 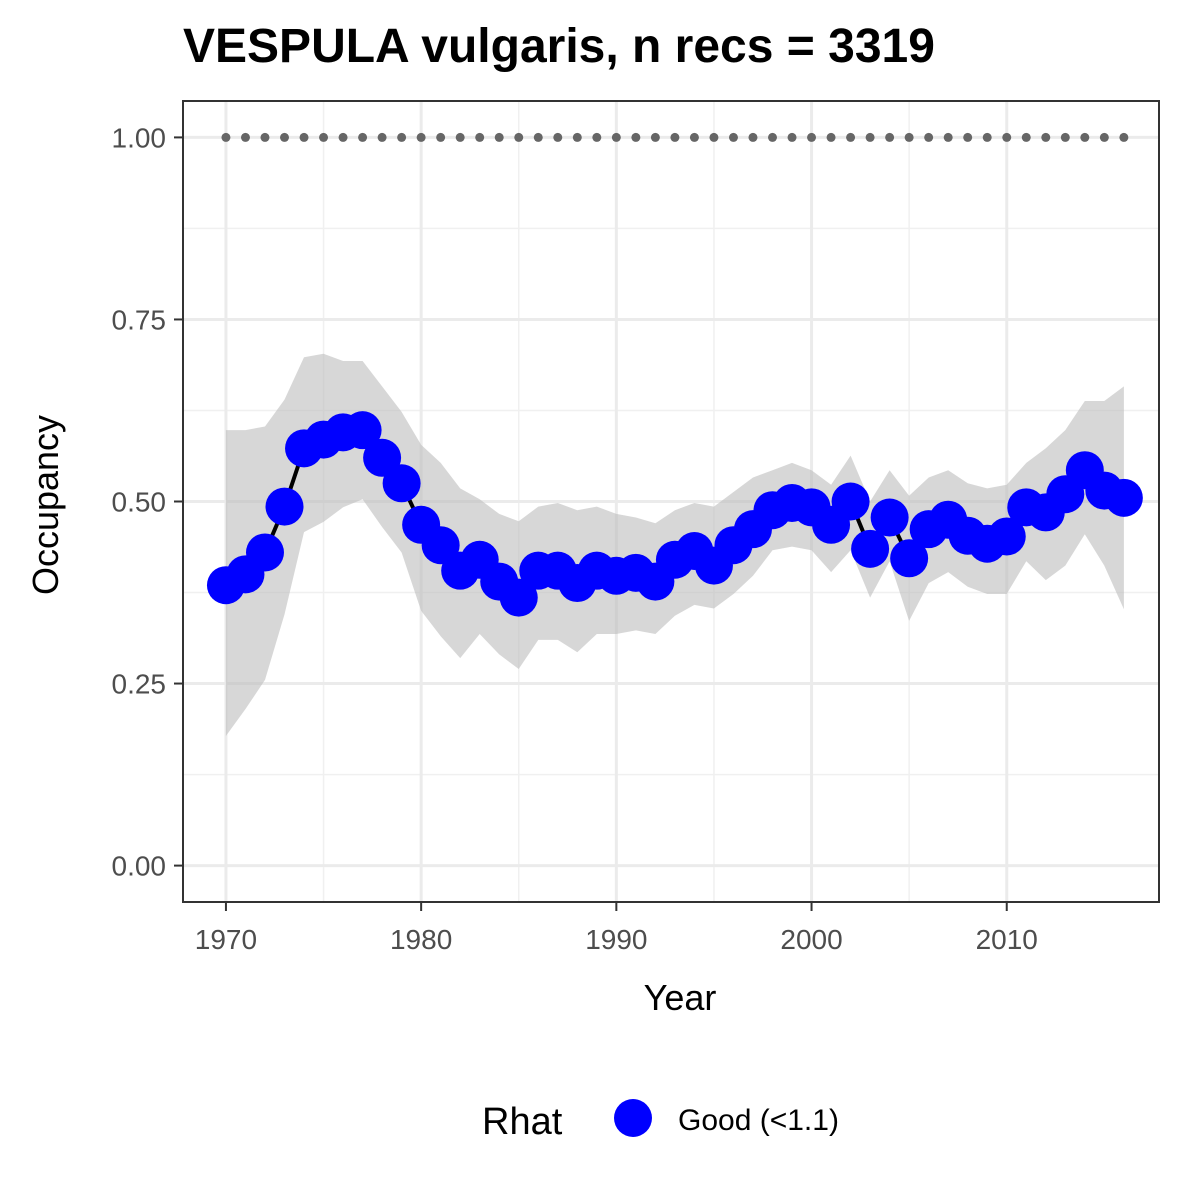 I want to click on legend: Rhat Good (<1.1), so click(x=660, y=1121).